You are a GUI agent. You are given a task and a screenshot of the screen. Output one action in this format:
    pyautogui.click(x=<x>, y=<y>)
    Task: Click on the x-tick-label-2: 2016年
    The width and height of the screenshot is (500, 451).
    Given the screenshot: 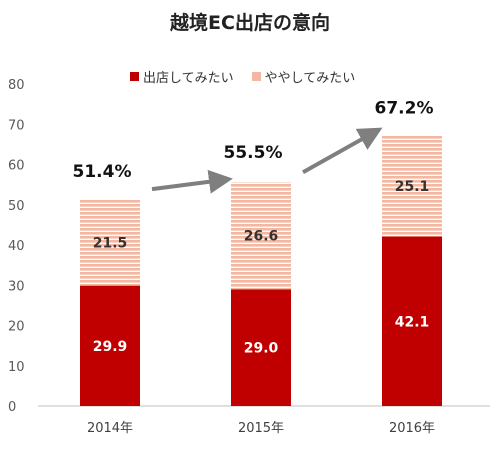 What is the action you would take?
    pyautogui.click(x=412, y=428)
    